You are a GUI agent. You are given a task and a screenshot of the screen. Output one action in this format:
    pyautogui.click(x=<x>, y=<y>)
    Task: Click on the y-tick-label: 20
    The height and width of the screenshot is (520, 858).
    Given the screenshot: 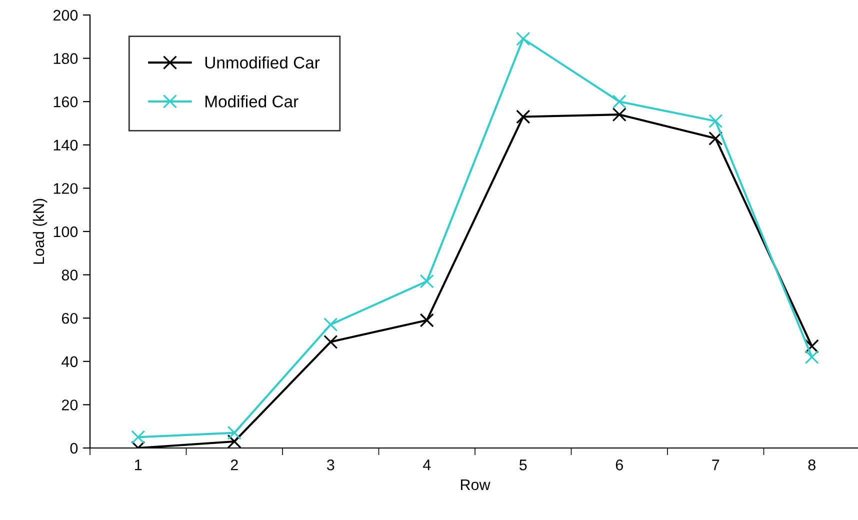 What is the action you would take?
    pyautogui.click(x=70, y=405)
    